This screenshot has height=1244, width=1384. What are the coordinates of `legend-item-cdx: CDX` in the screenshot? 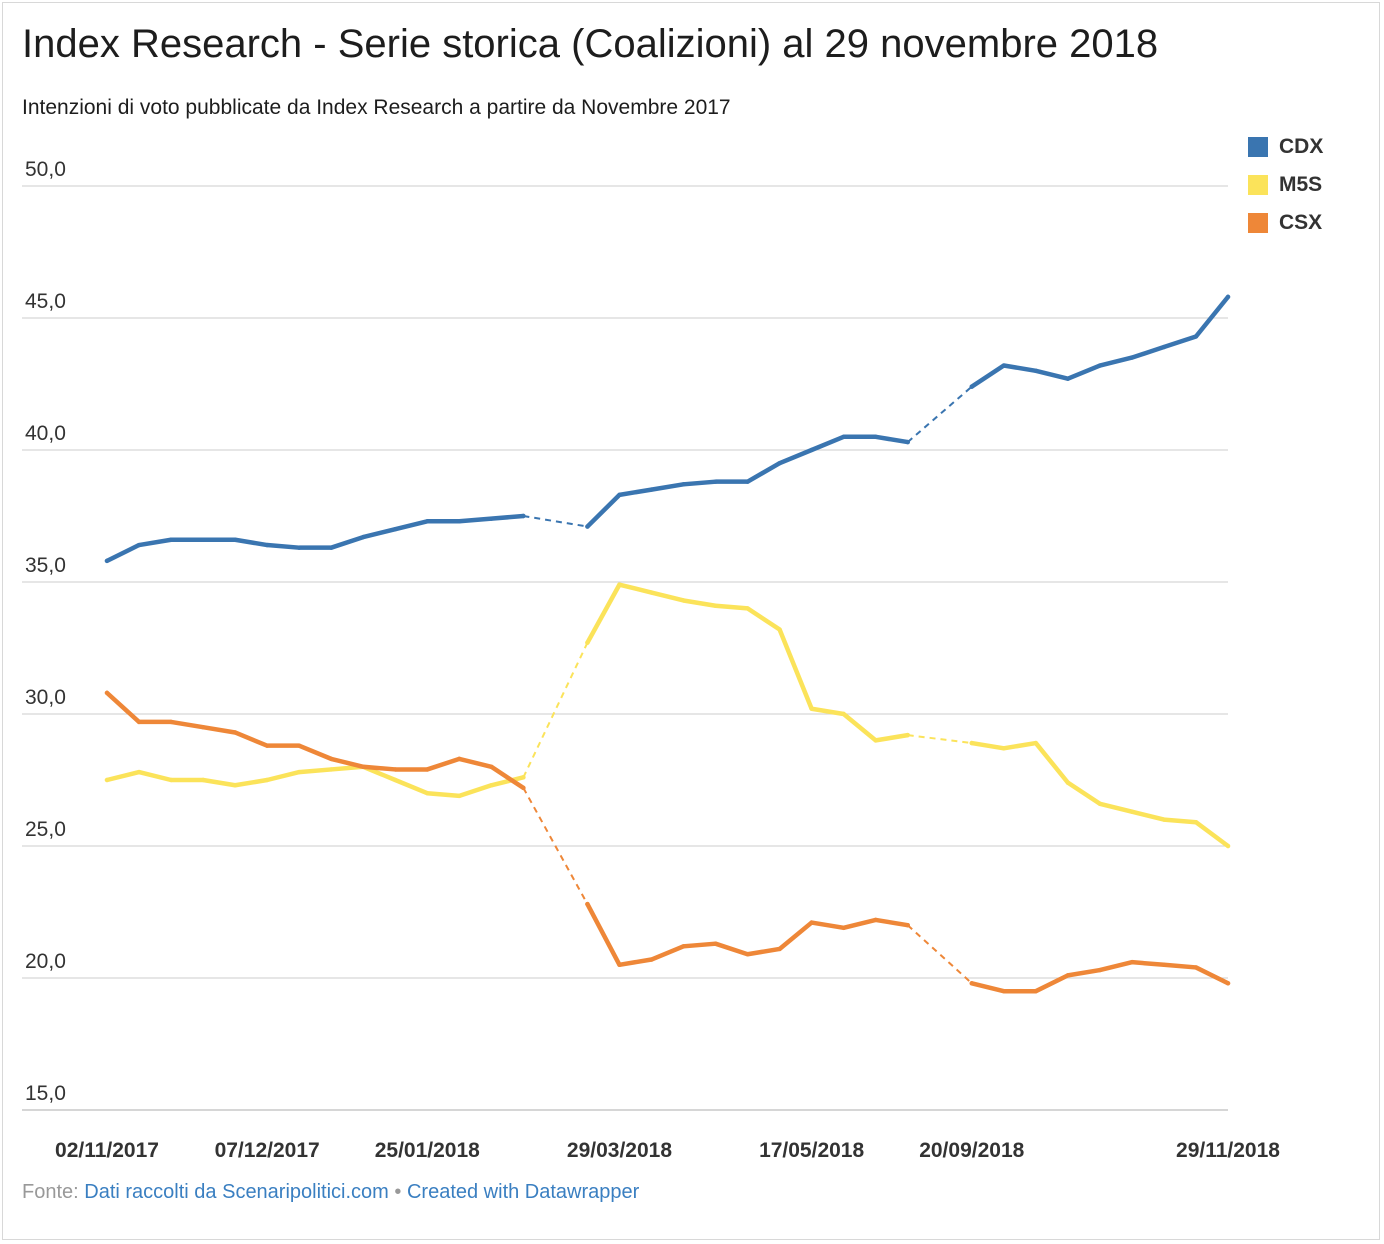 It's located at (1285, 147).